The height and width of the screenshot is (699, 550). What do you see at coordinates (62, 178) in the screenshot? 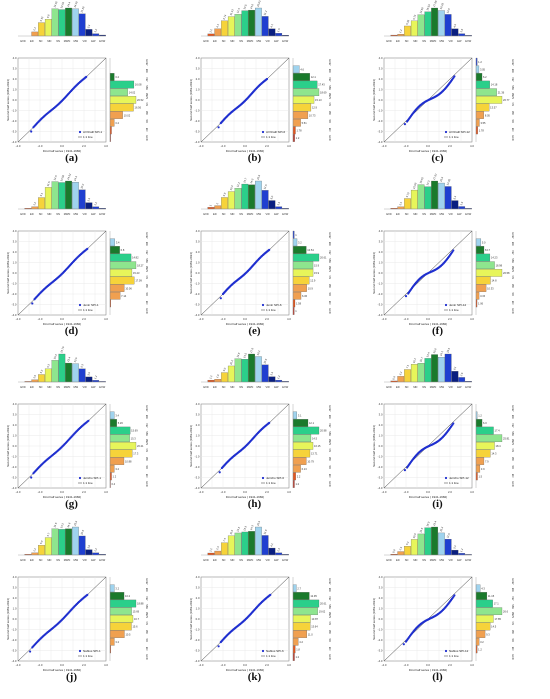
I see `top-hist-label: 14.08` at bounding box center [62, 178].